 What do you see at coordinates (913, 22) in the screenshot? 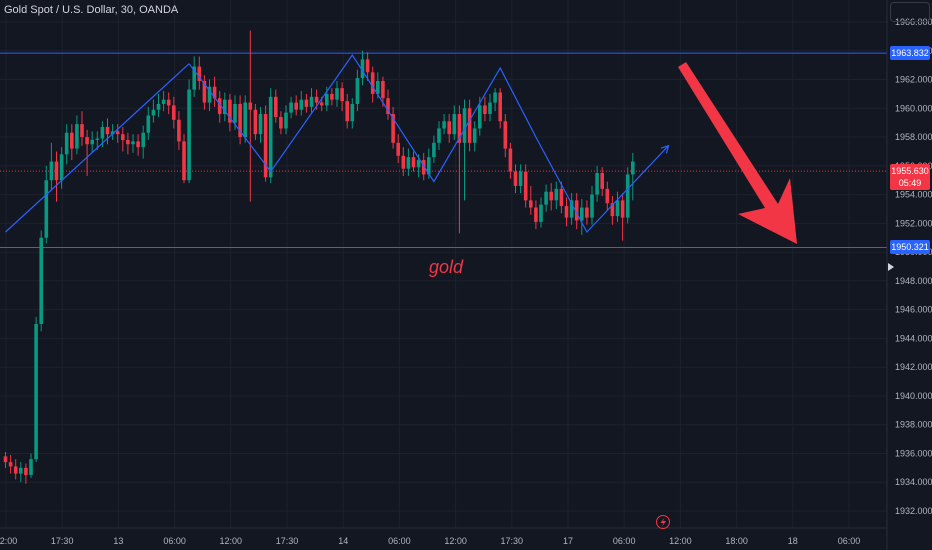
I see `price-tick-label: 1966.000` at bounding box center [913, 22].